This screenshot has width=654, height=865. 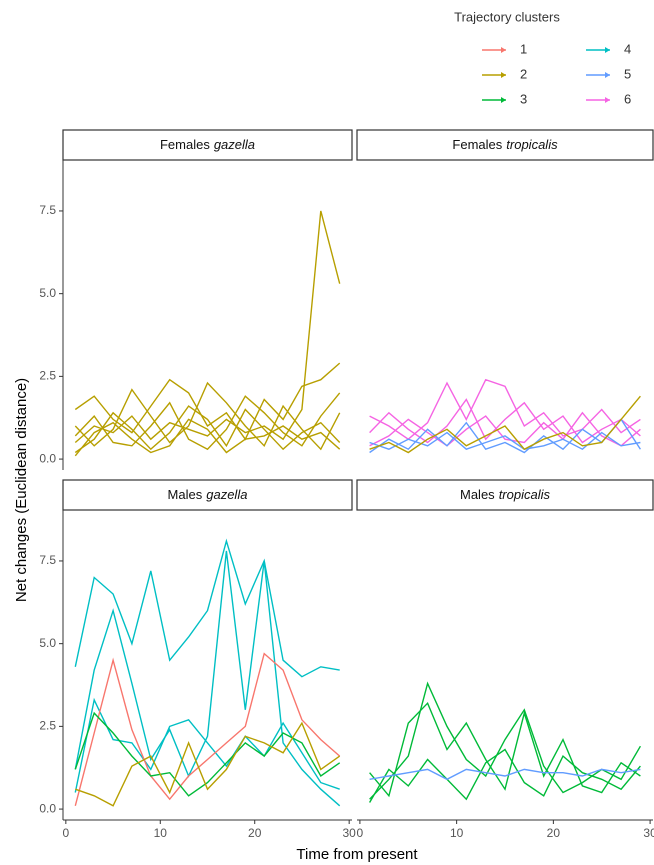 I want to click on legend-label: 2, so click(x=523, y=73).